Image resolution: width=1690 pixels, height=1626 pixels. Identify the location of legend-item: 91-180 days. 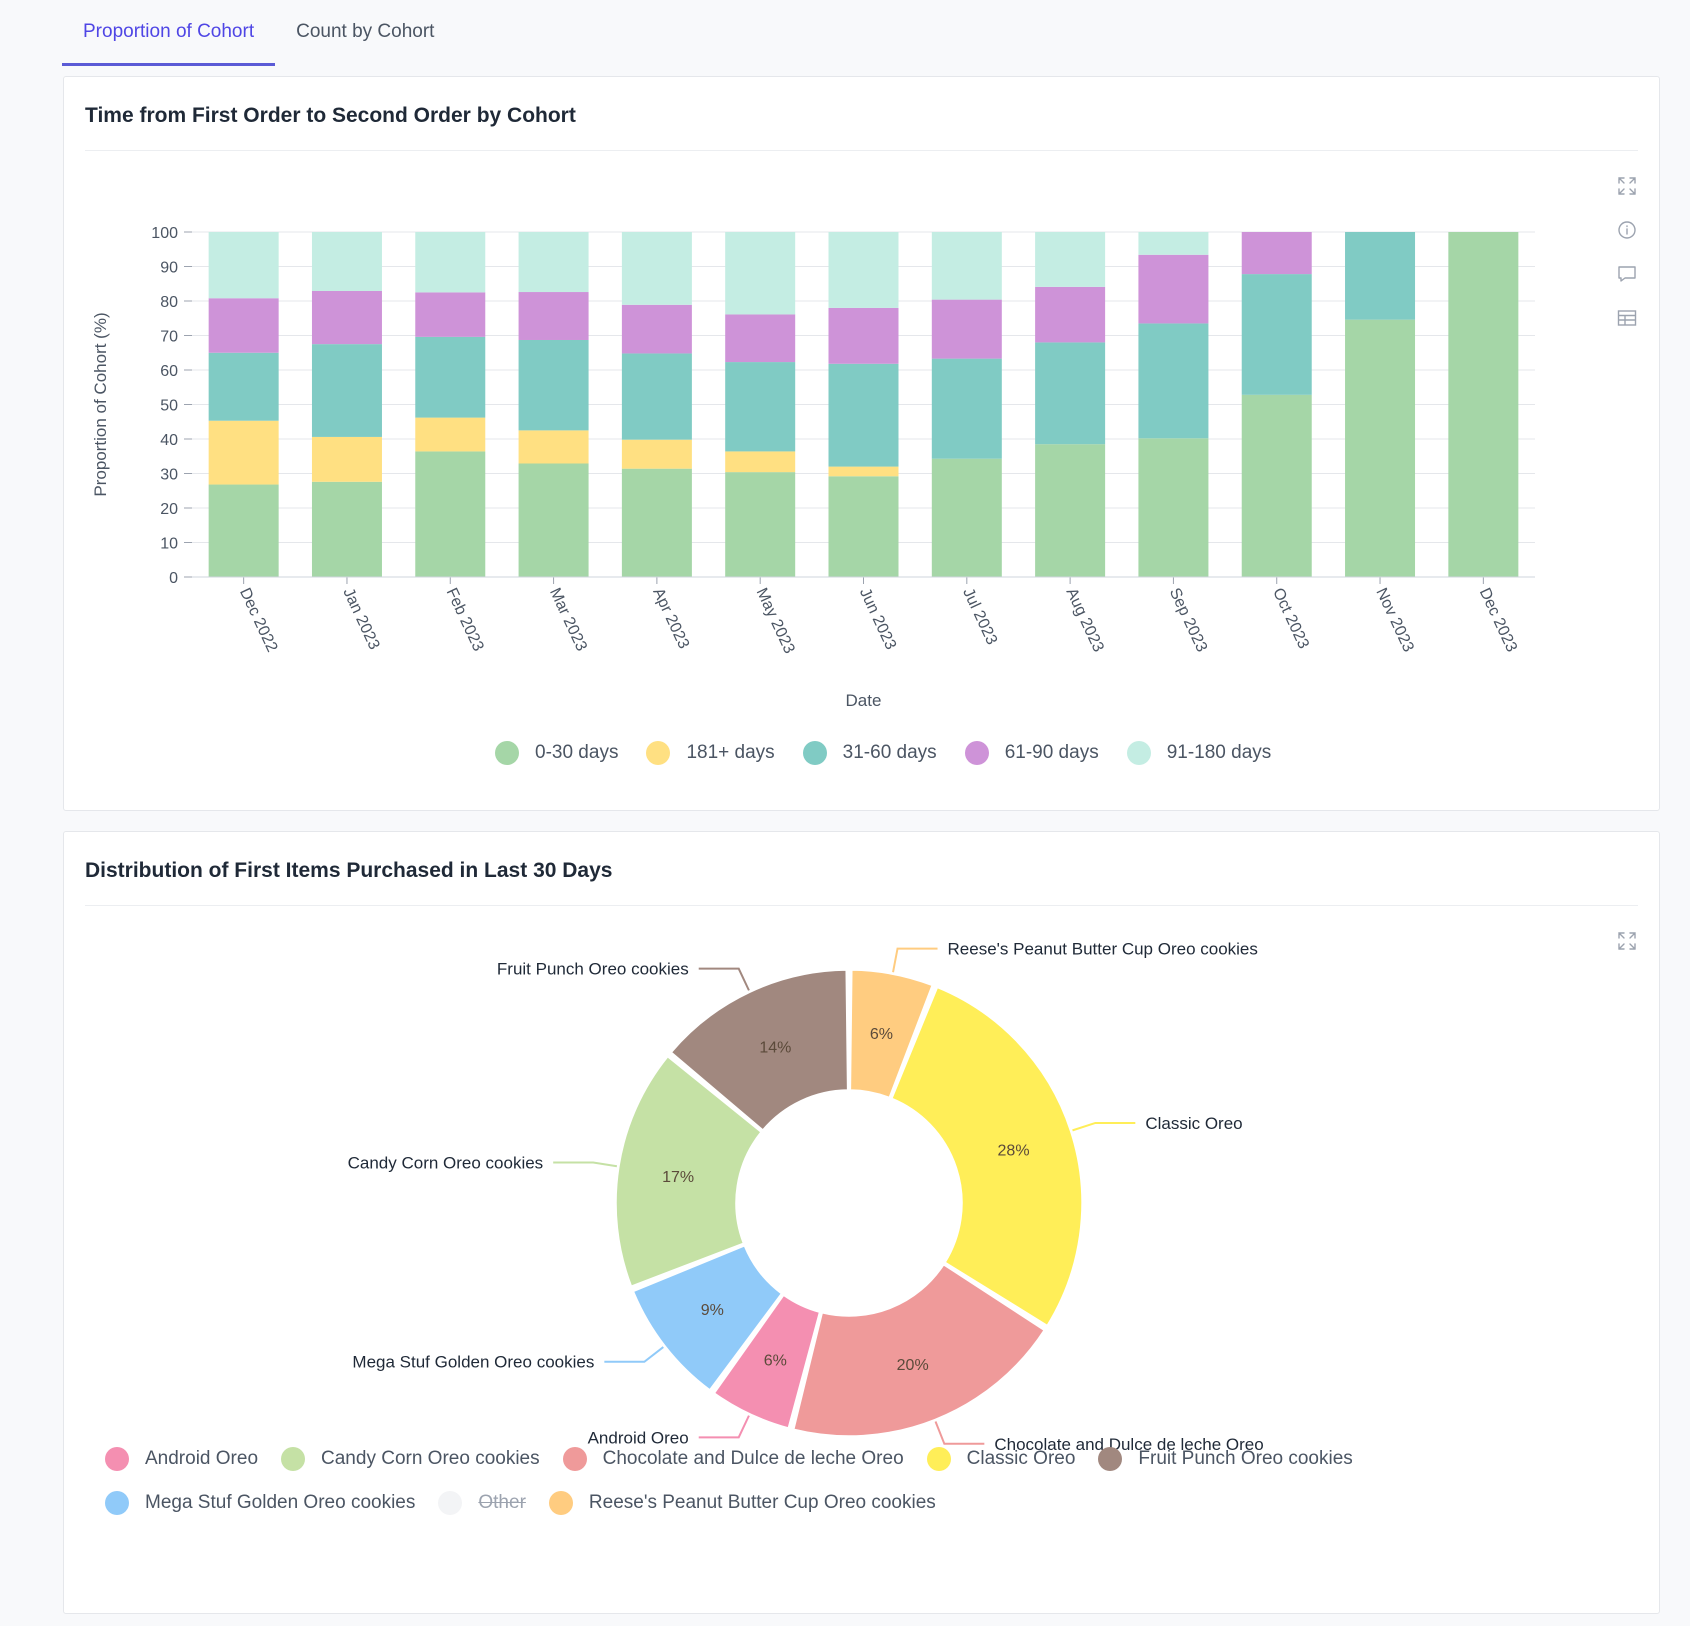
(1199, 753).